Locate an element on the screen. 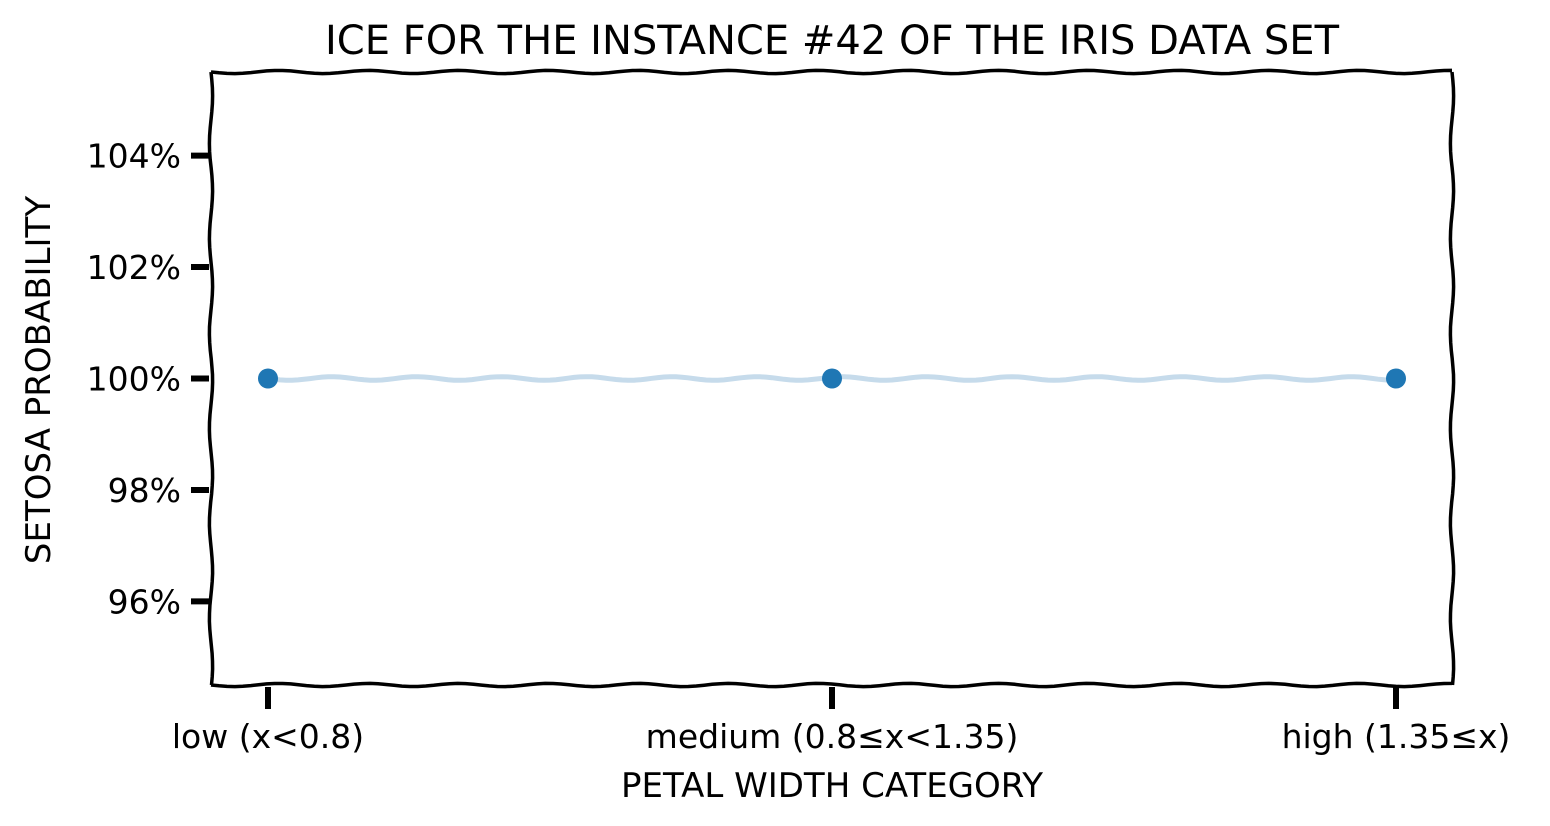  y-tick-label: 102% is located at coordinates (134, 267).